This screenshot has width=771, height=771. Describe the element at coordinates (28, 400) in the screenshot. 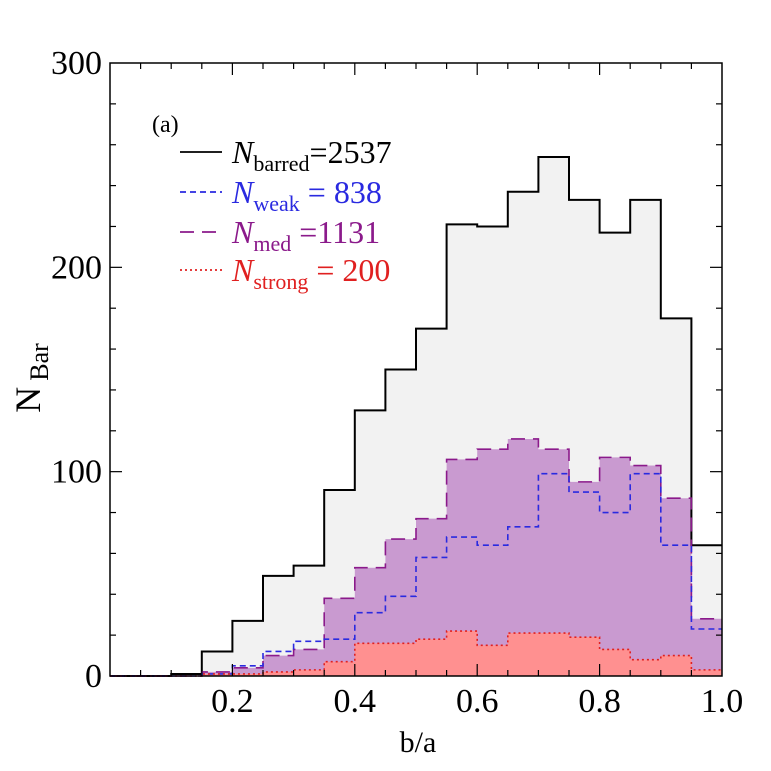

I see `y-axis-label-main: N` at that location.